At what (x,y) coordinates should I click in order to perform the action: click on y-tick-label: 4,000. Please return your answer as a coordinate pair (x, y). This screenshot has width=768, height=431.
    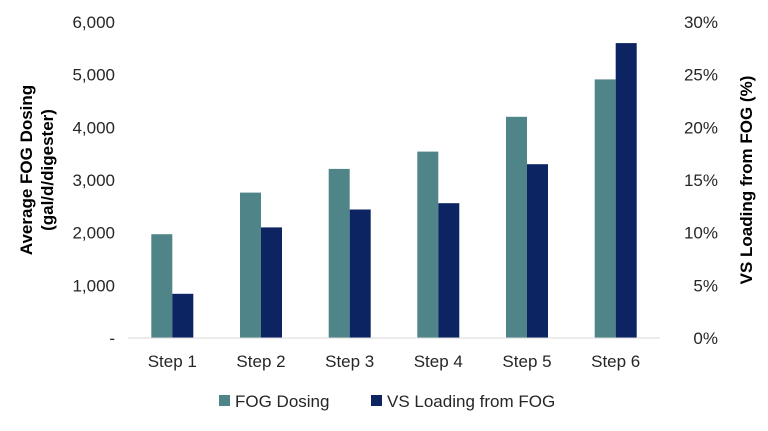
    Looking at the image, I should click on (93, 127).